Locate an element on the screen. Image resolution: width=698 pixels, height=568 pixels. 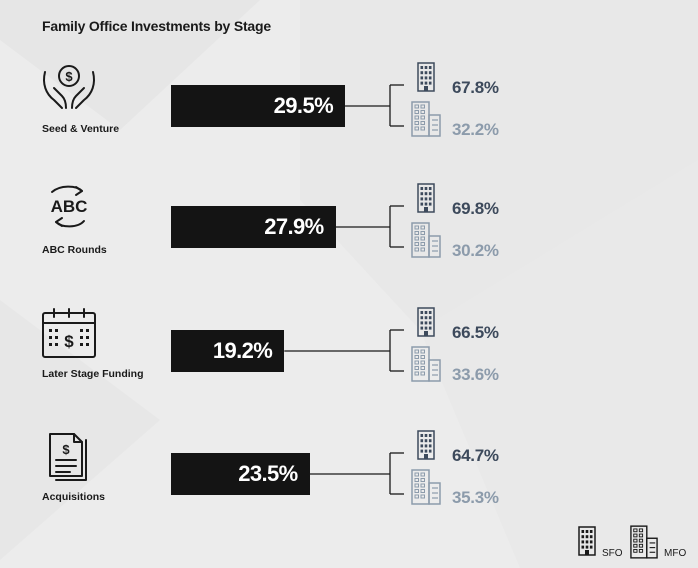
bar: 27.9% is located at coordinates (253, 227).